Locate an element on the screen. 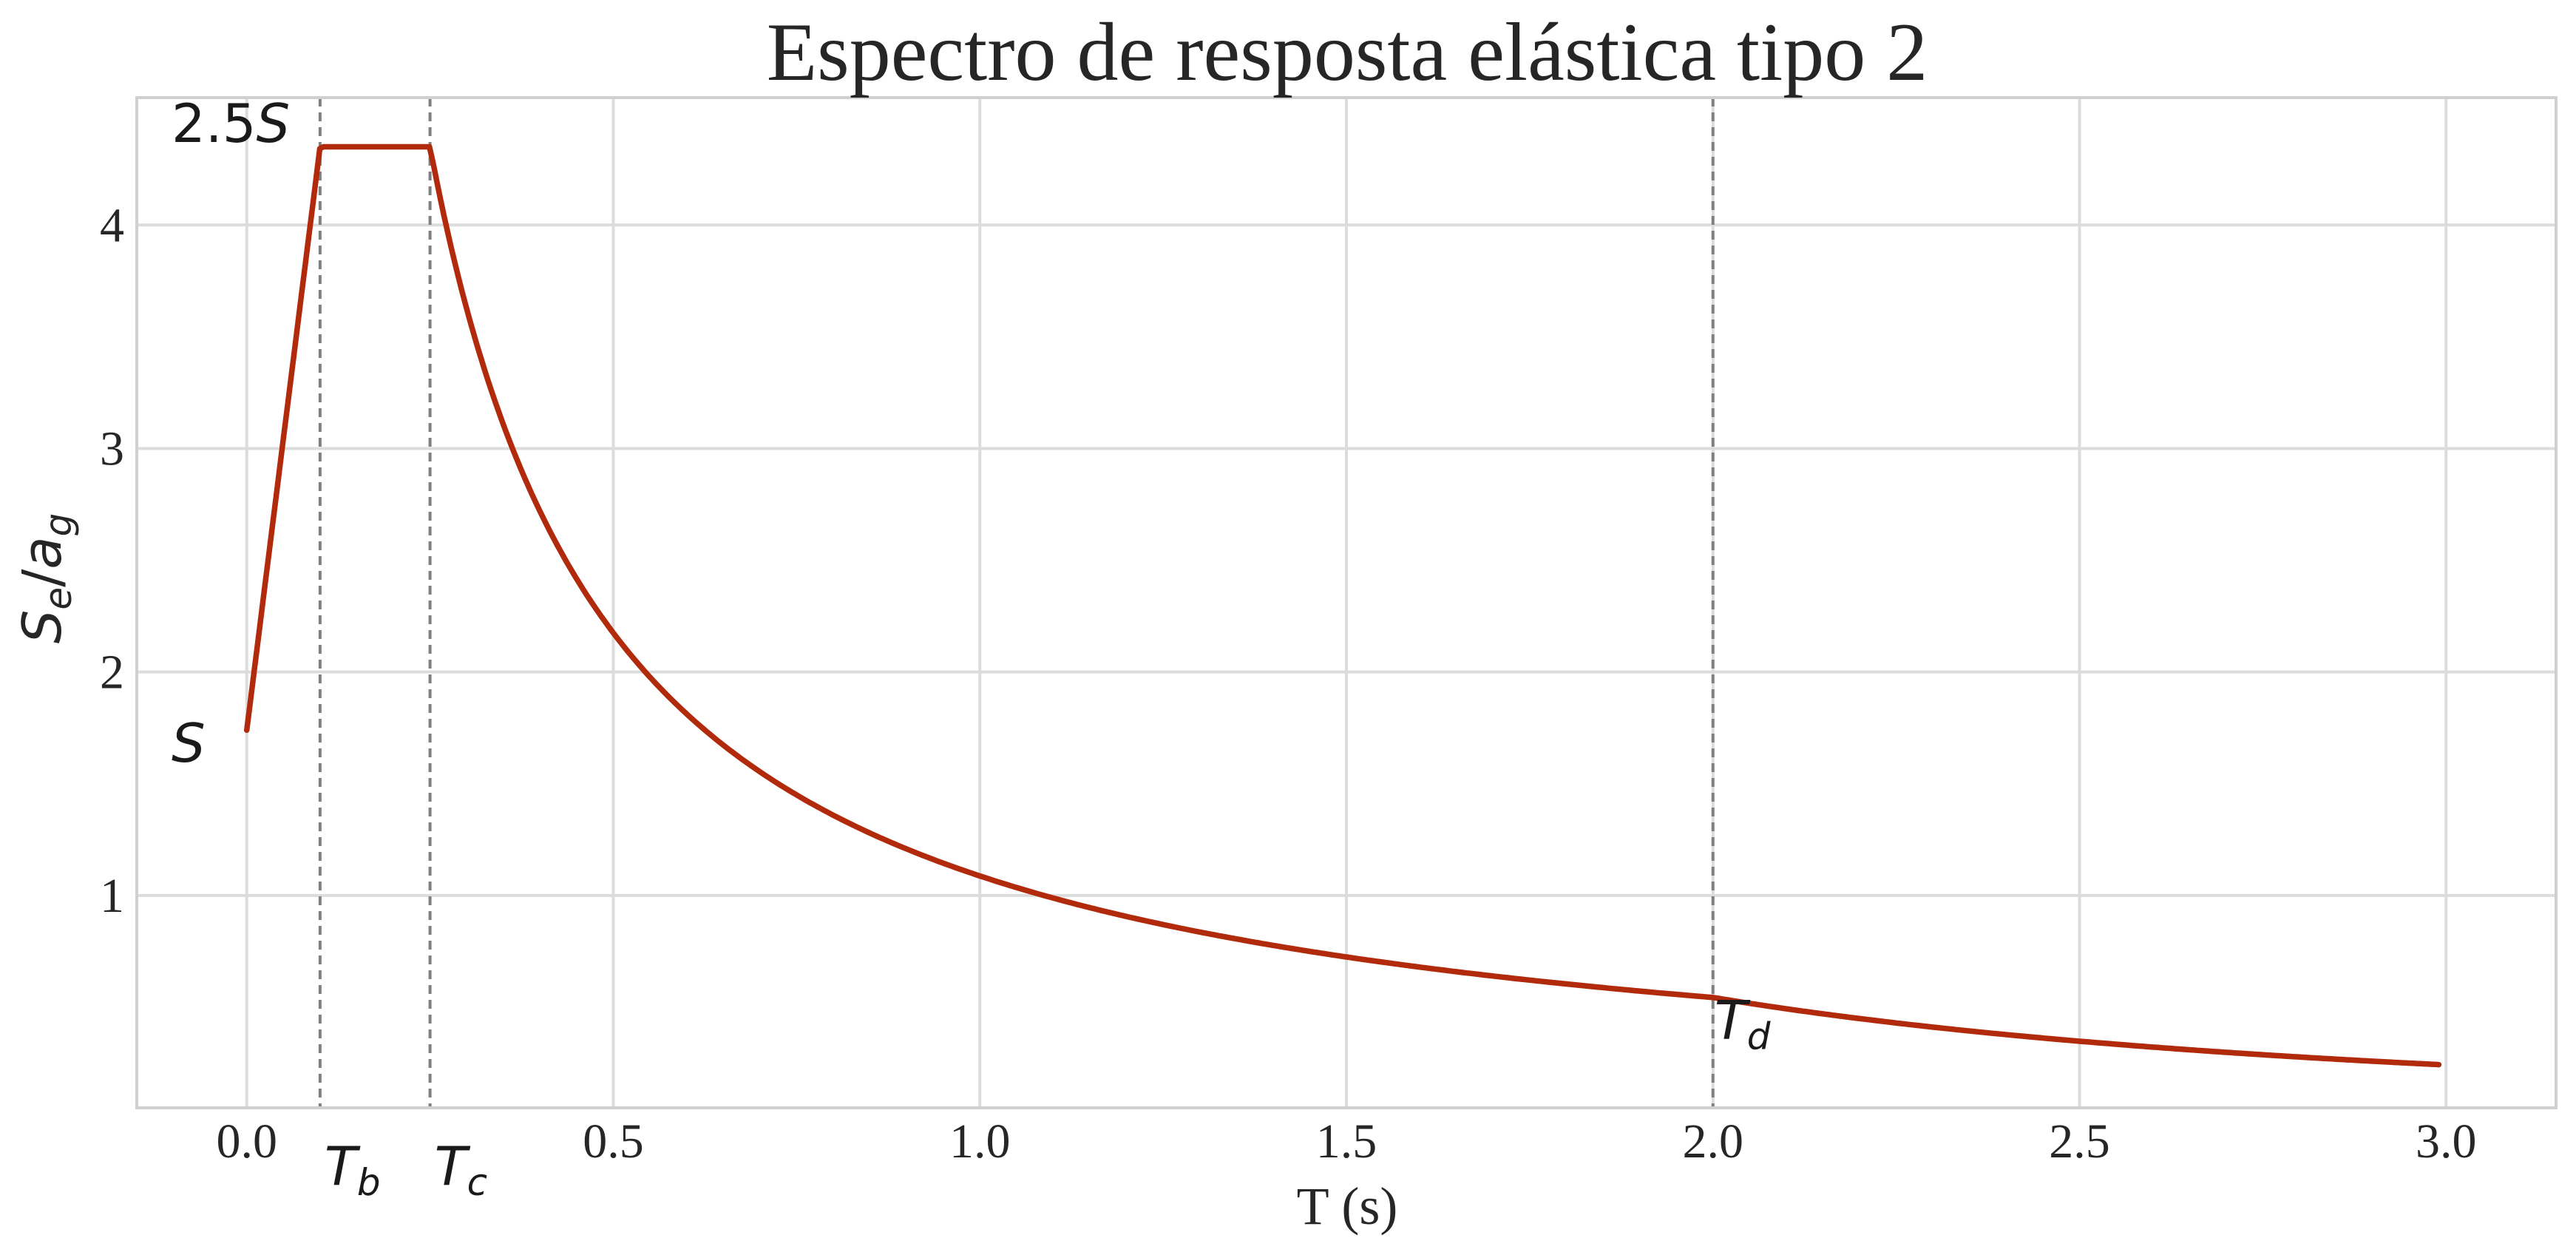 This screenshot has width=2576, height=1255. x-tick-label: 0.5 is located at coordinates (613, 1141).